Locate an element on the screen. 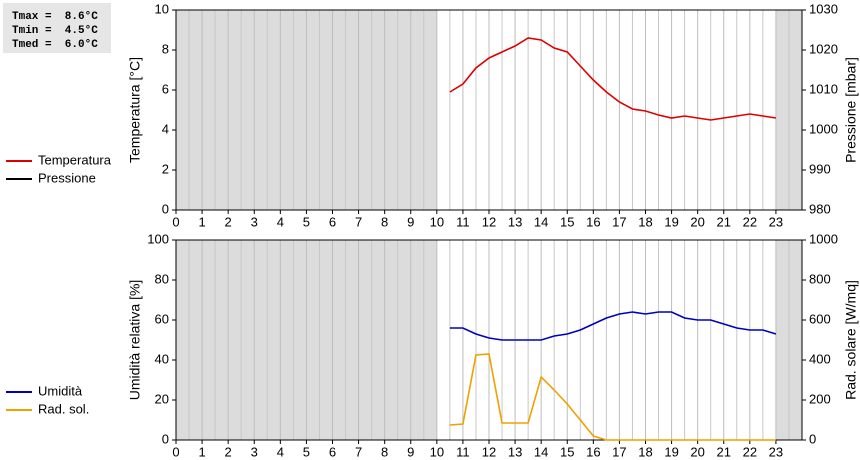 This screenshot has height=460, width=860. legend-label: Rad. sol. is located at coordinates (63, 408).